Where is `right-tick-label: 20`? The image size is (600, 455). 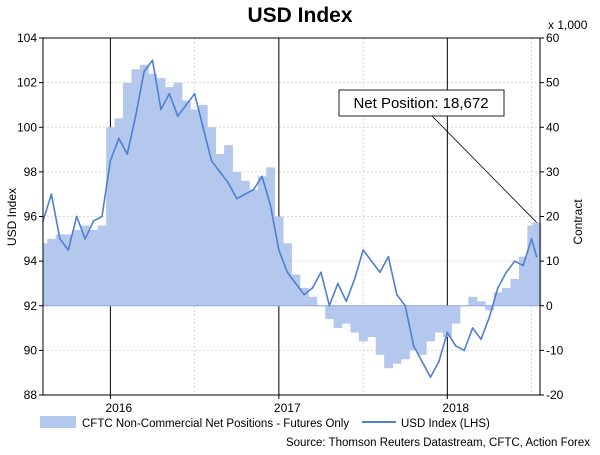 right-tick-label: 20 is located at coordinates (553, 217).